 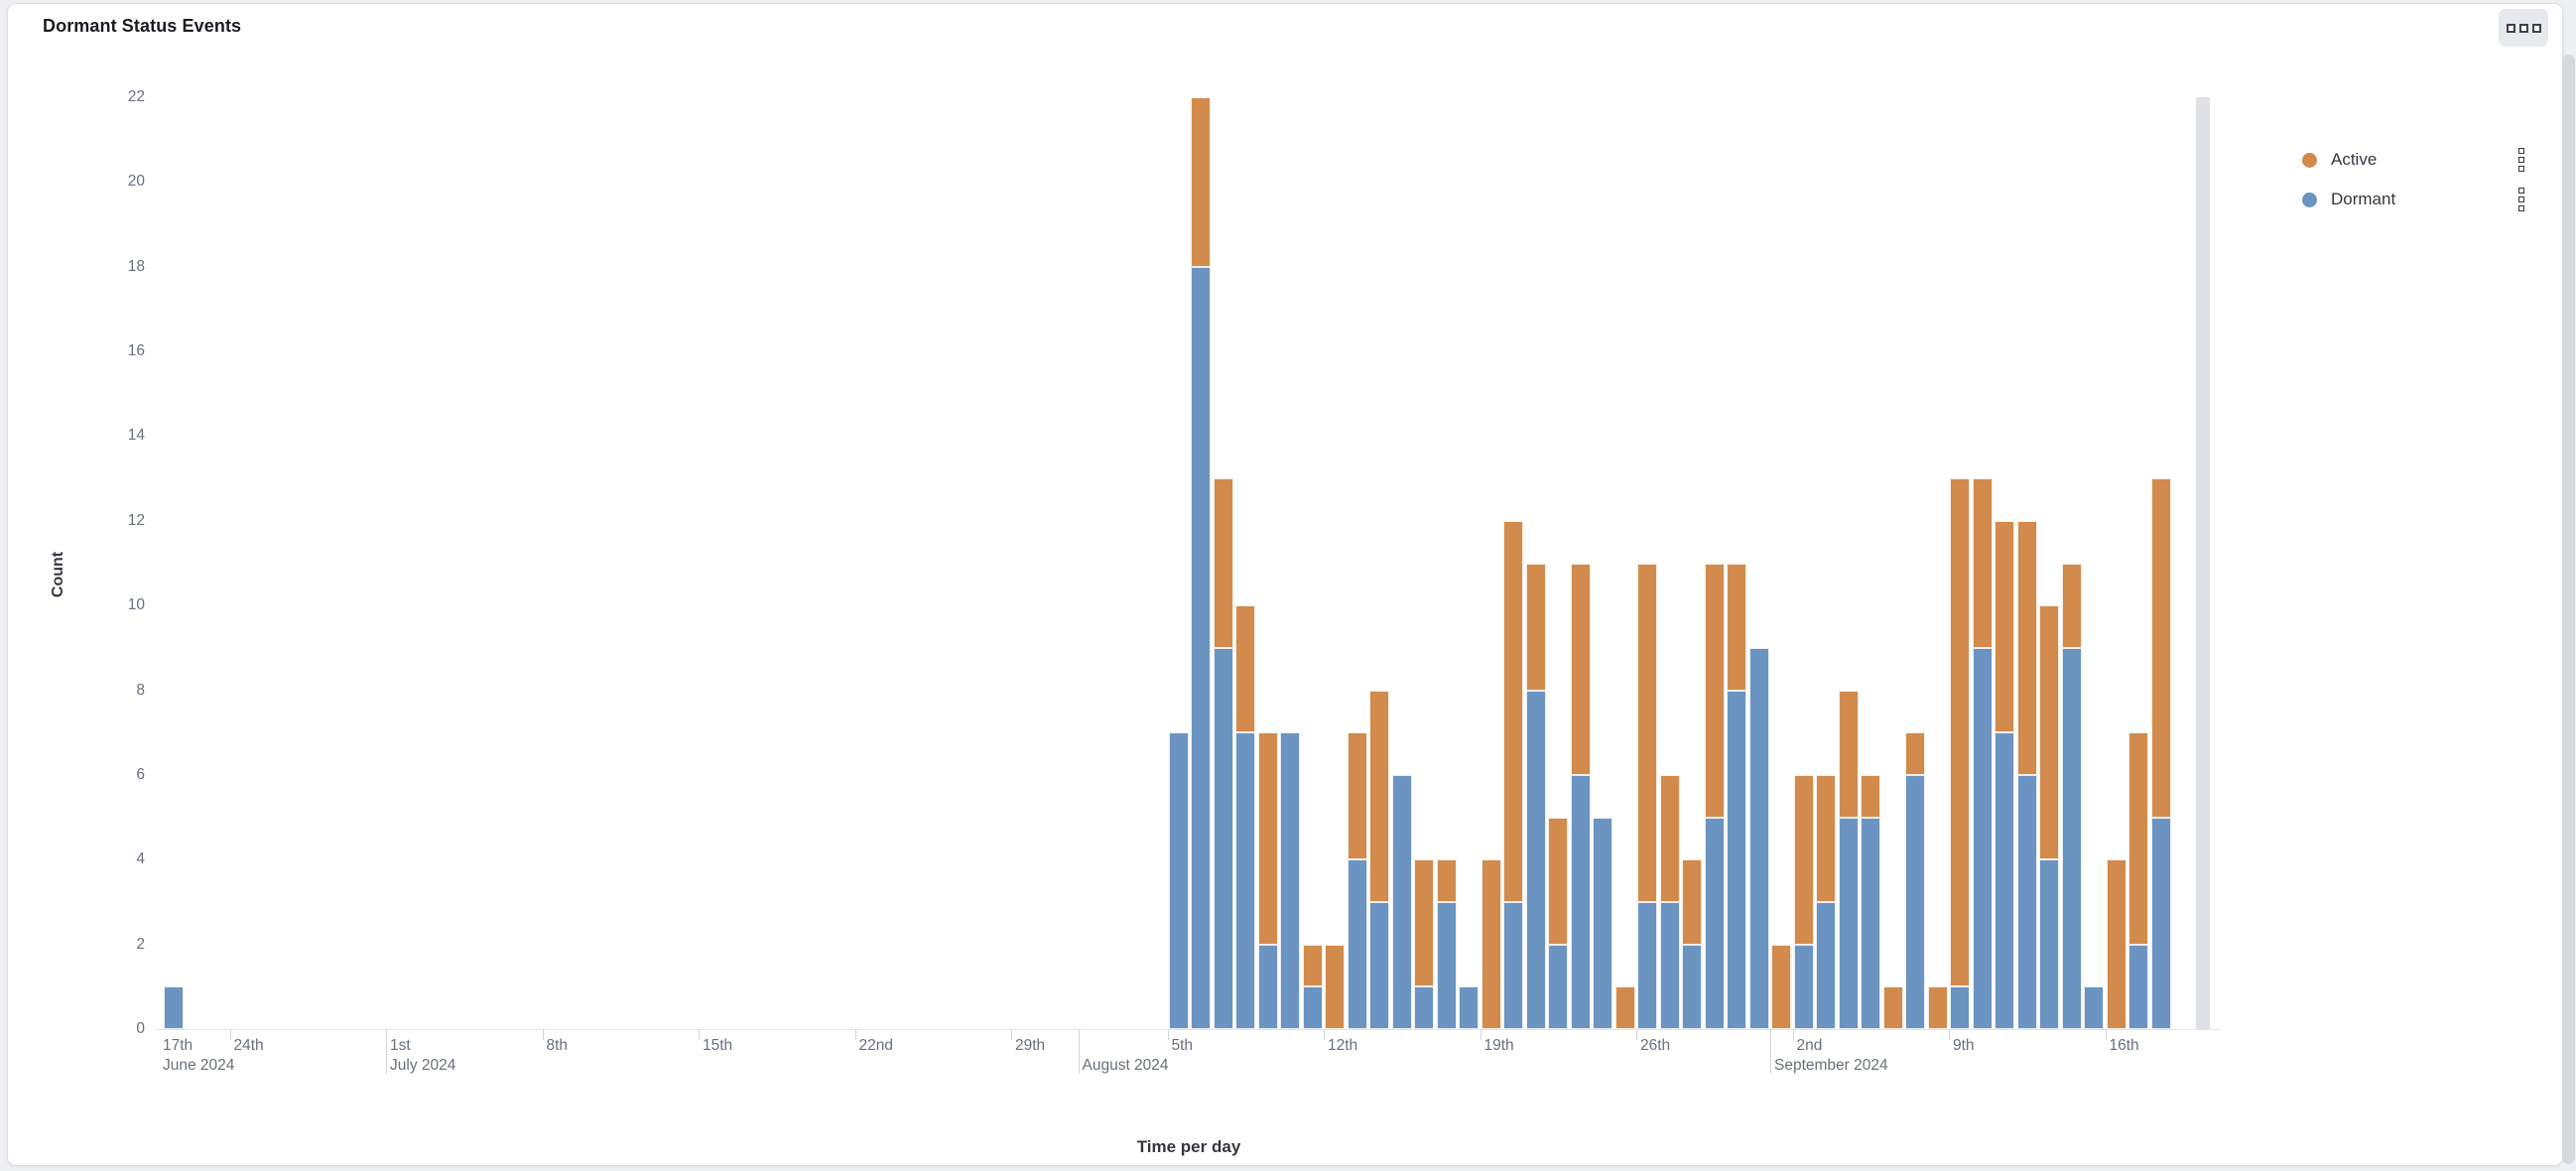 What do you see at coordinates (2203, 563) in the screenshot?
I see `partial-bucket-marker` at bounding box center [2203, 563].